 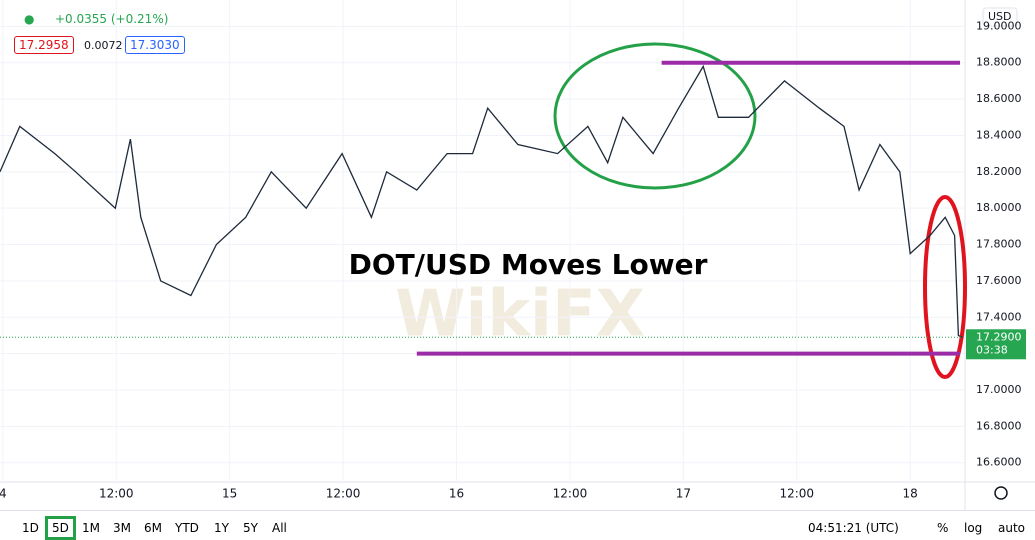 I want to click on y-tick-label: 16.6000, so click(x=999, y=462).